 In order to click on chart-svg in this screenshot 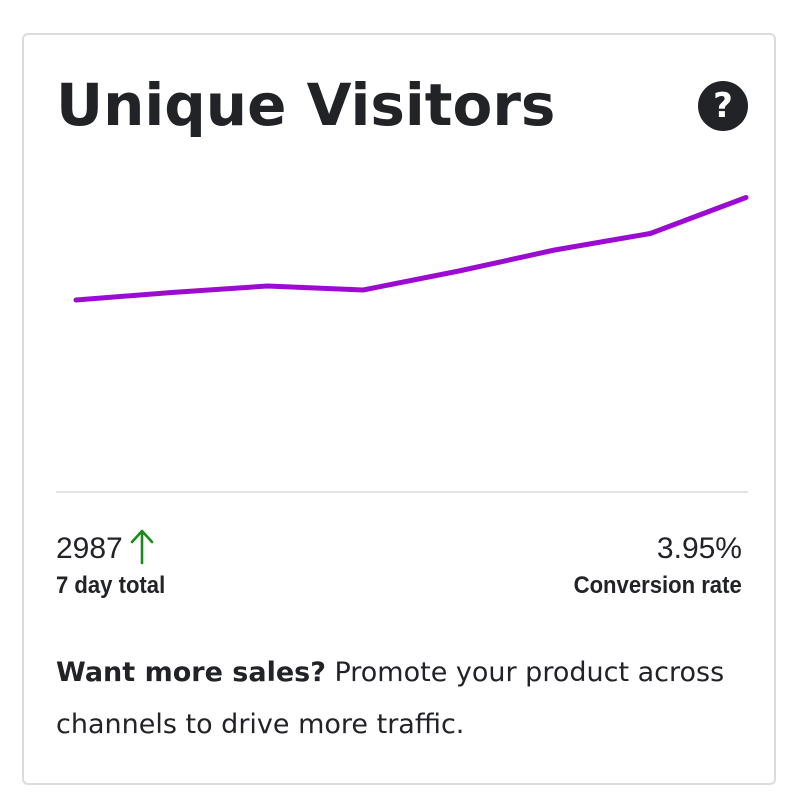, I will do `click(411, 249)`.